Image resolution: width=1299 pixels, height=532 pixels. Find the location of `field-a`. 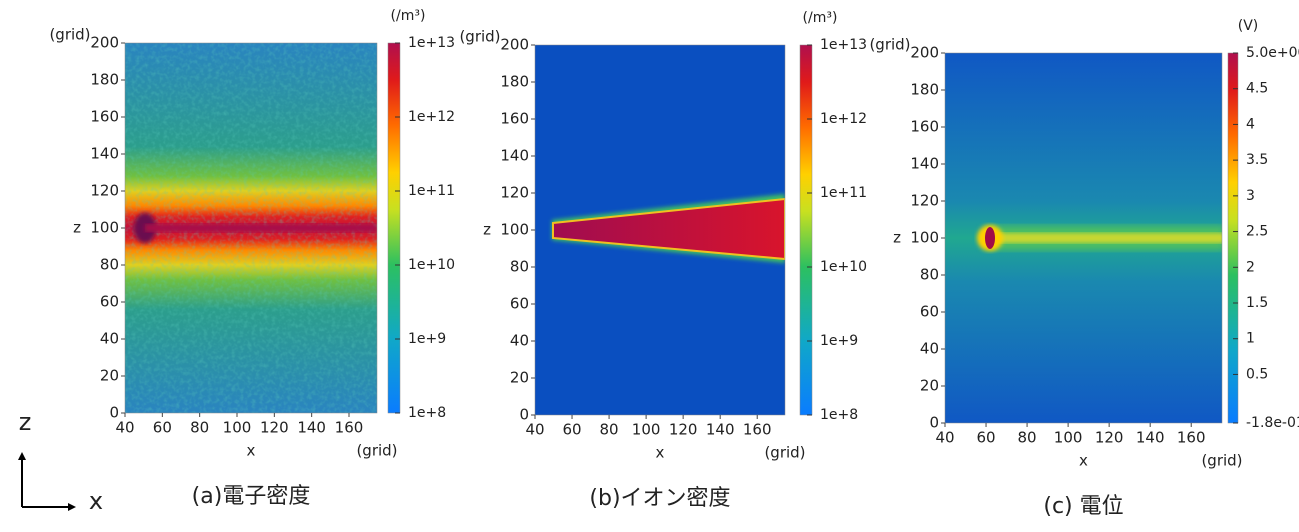

field-a is located at coordinates (251, 228).